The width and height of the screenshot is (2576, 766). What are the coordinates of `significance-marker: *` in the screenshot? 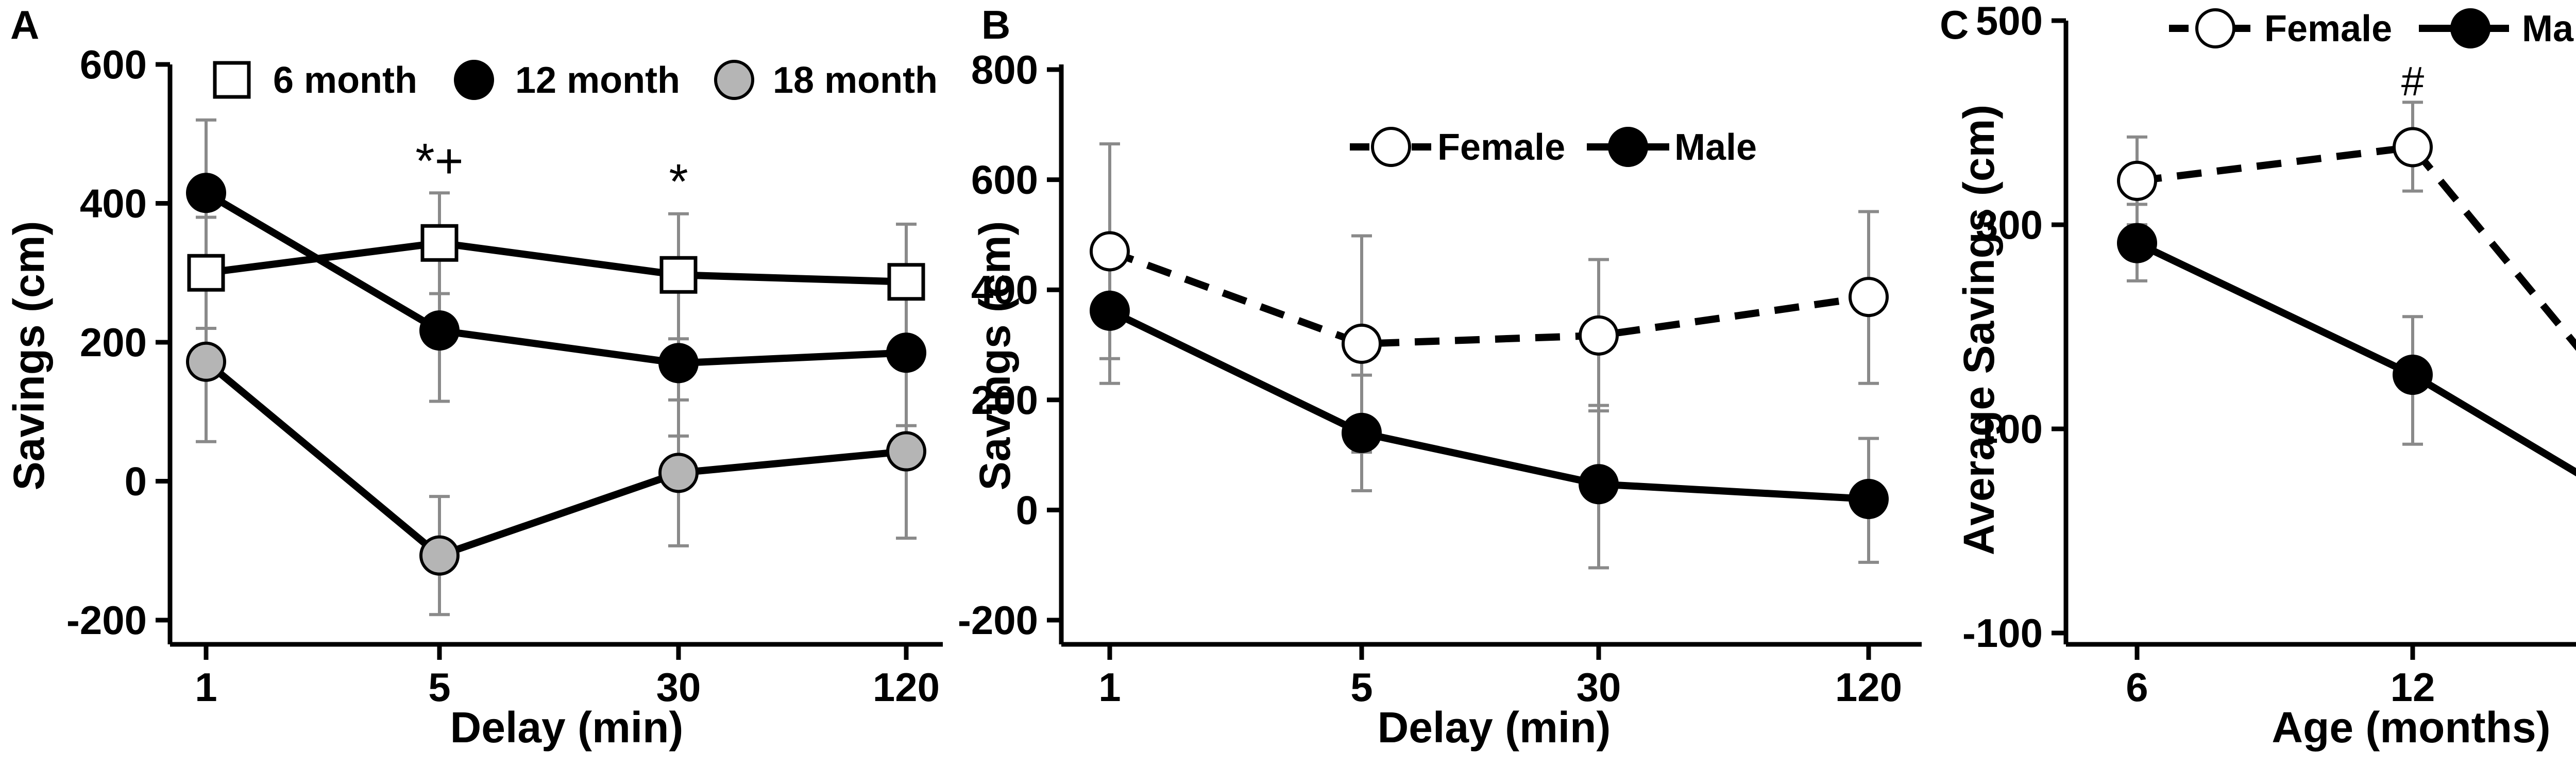 It's located at (678, 181).